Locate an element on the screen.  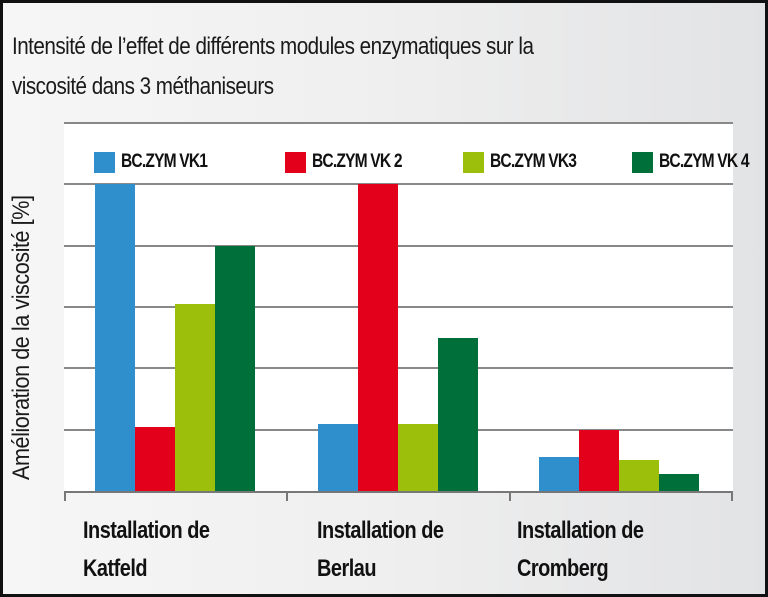
legend-item: BC.ZYM VK 4 is located at coordinates (700, 162).